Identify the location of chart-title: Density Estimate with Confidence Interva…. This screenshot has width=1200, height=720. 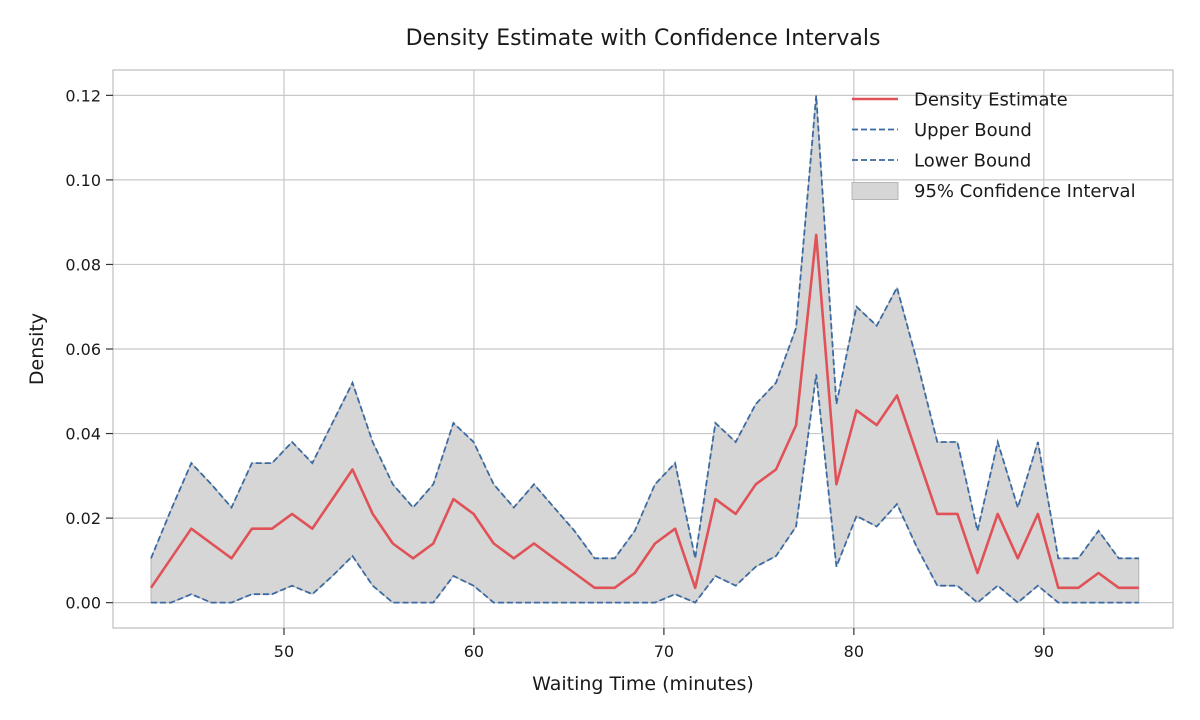
(643, 38).